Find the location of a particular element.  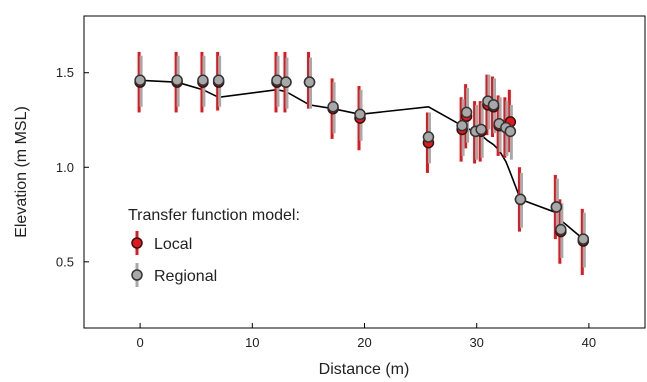

x-tick-label-0: 0 is located at coordinates (139, 342).